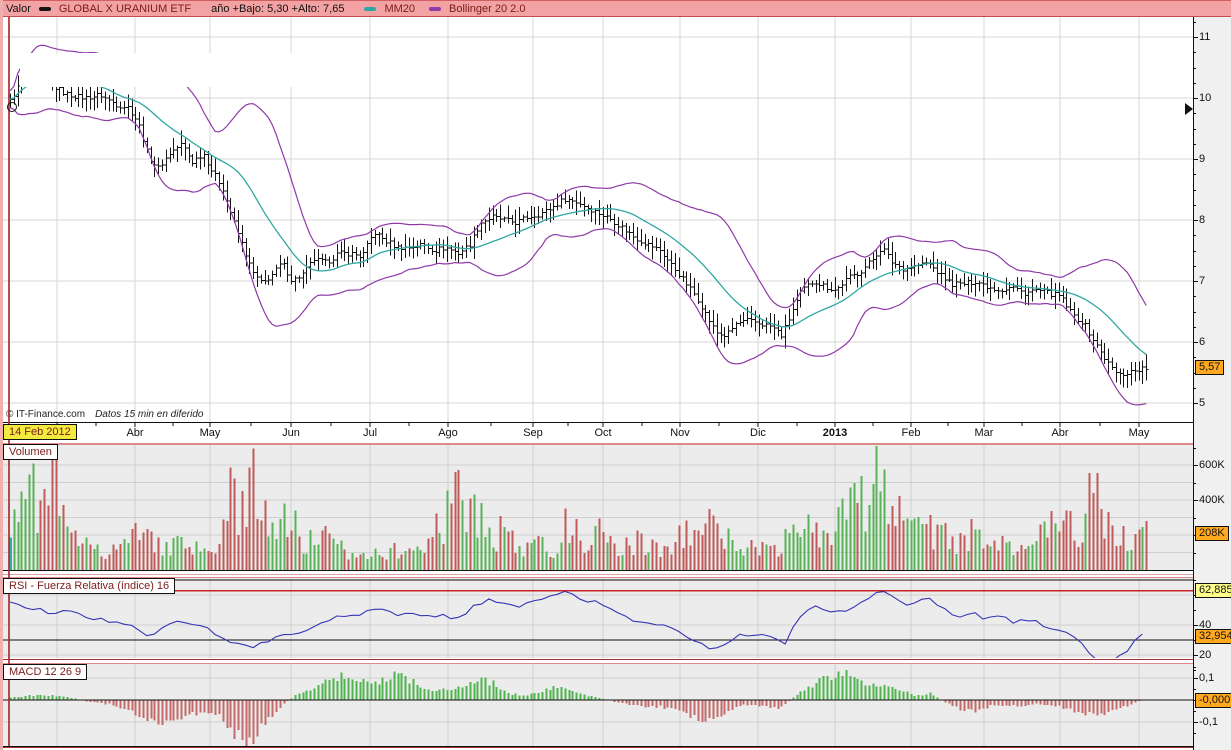  What do you see at coordinates (44, 8) in the screenshot?
I see `price-series-swatch-icon` at bounding box center [44, 8].